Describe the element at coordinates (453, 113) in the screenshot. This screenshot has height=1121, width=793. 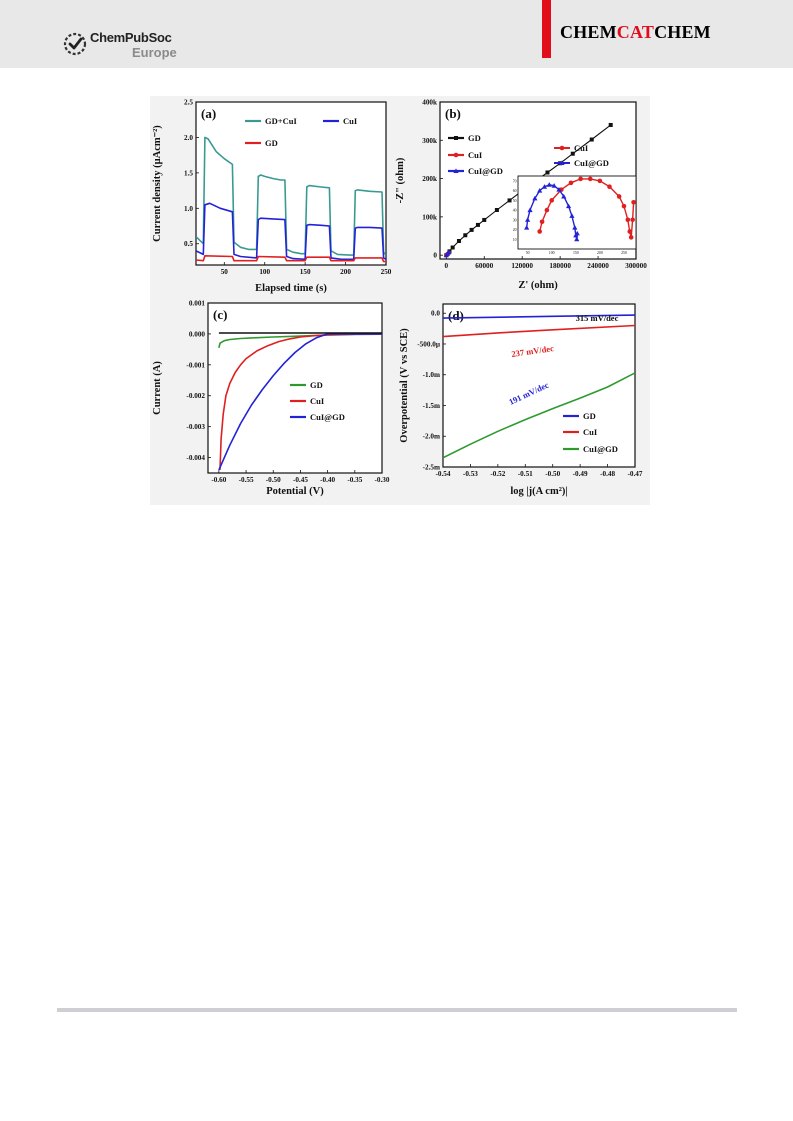
I see `panel-letter: (b)` at that location.